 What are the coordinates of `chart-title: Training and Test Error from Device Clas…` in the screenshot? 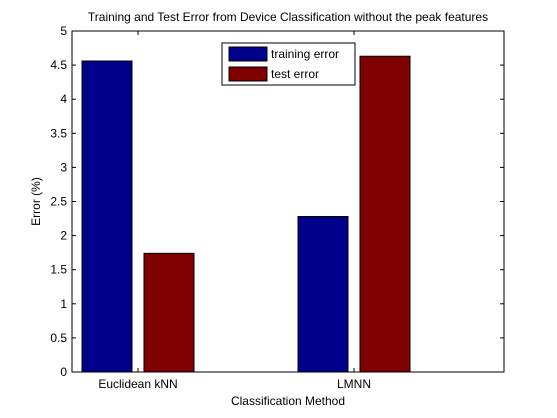 It's located at (288, 17).